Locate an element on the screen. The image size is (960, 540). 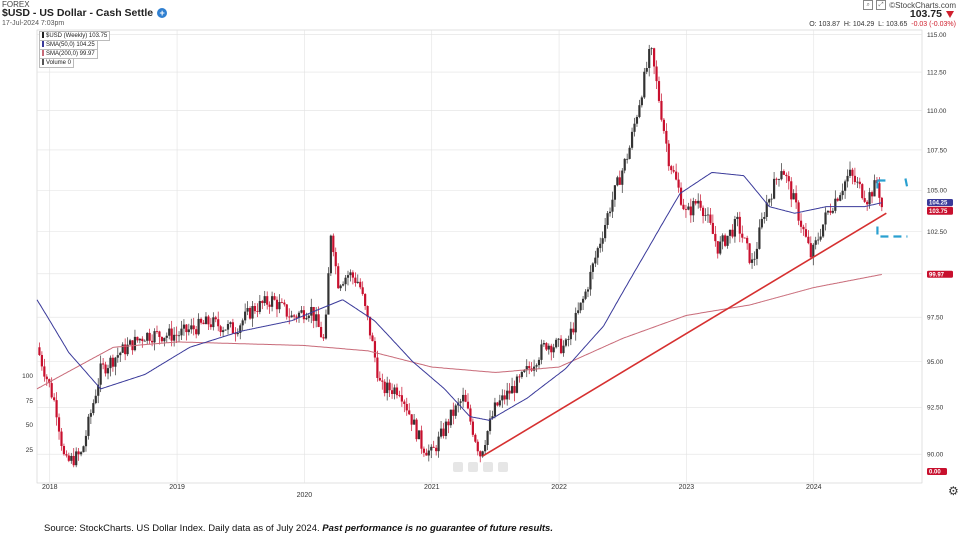
volume-tag: 0.00 is located at coordinates (935, 473).